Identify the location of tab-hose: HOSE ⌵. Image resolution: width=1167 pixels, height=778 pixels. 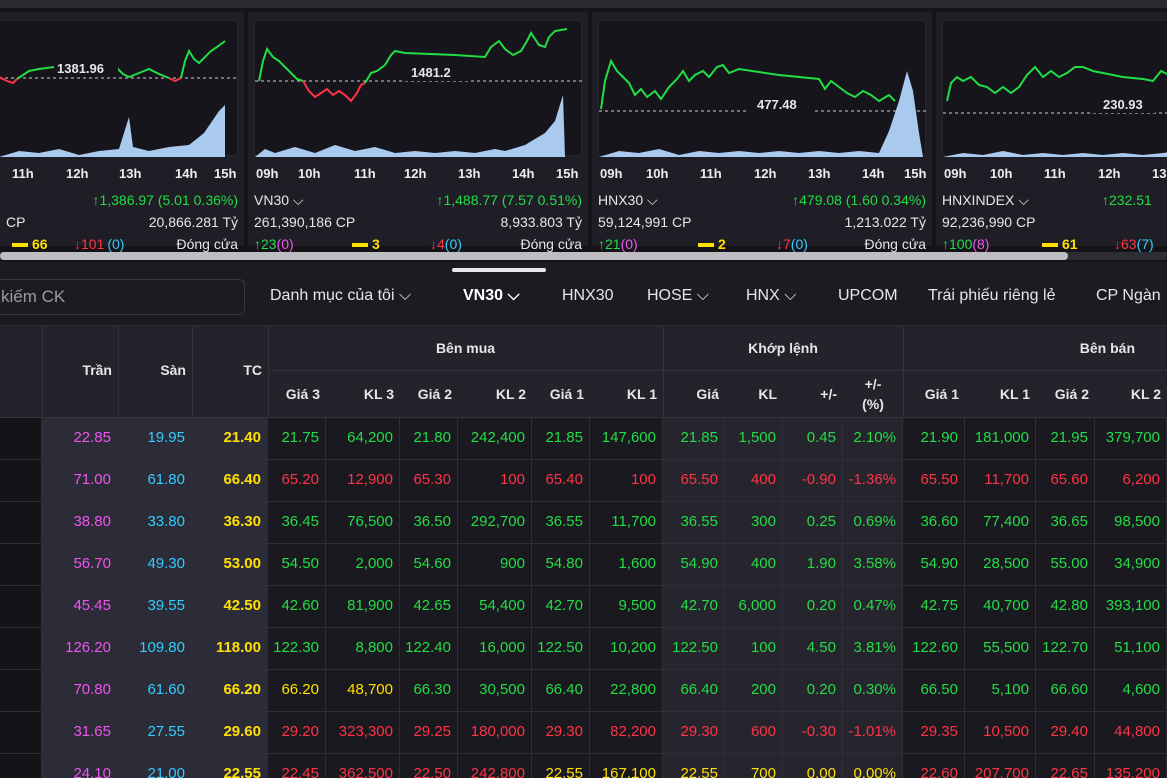
(678, 295).